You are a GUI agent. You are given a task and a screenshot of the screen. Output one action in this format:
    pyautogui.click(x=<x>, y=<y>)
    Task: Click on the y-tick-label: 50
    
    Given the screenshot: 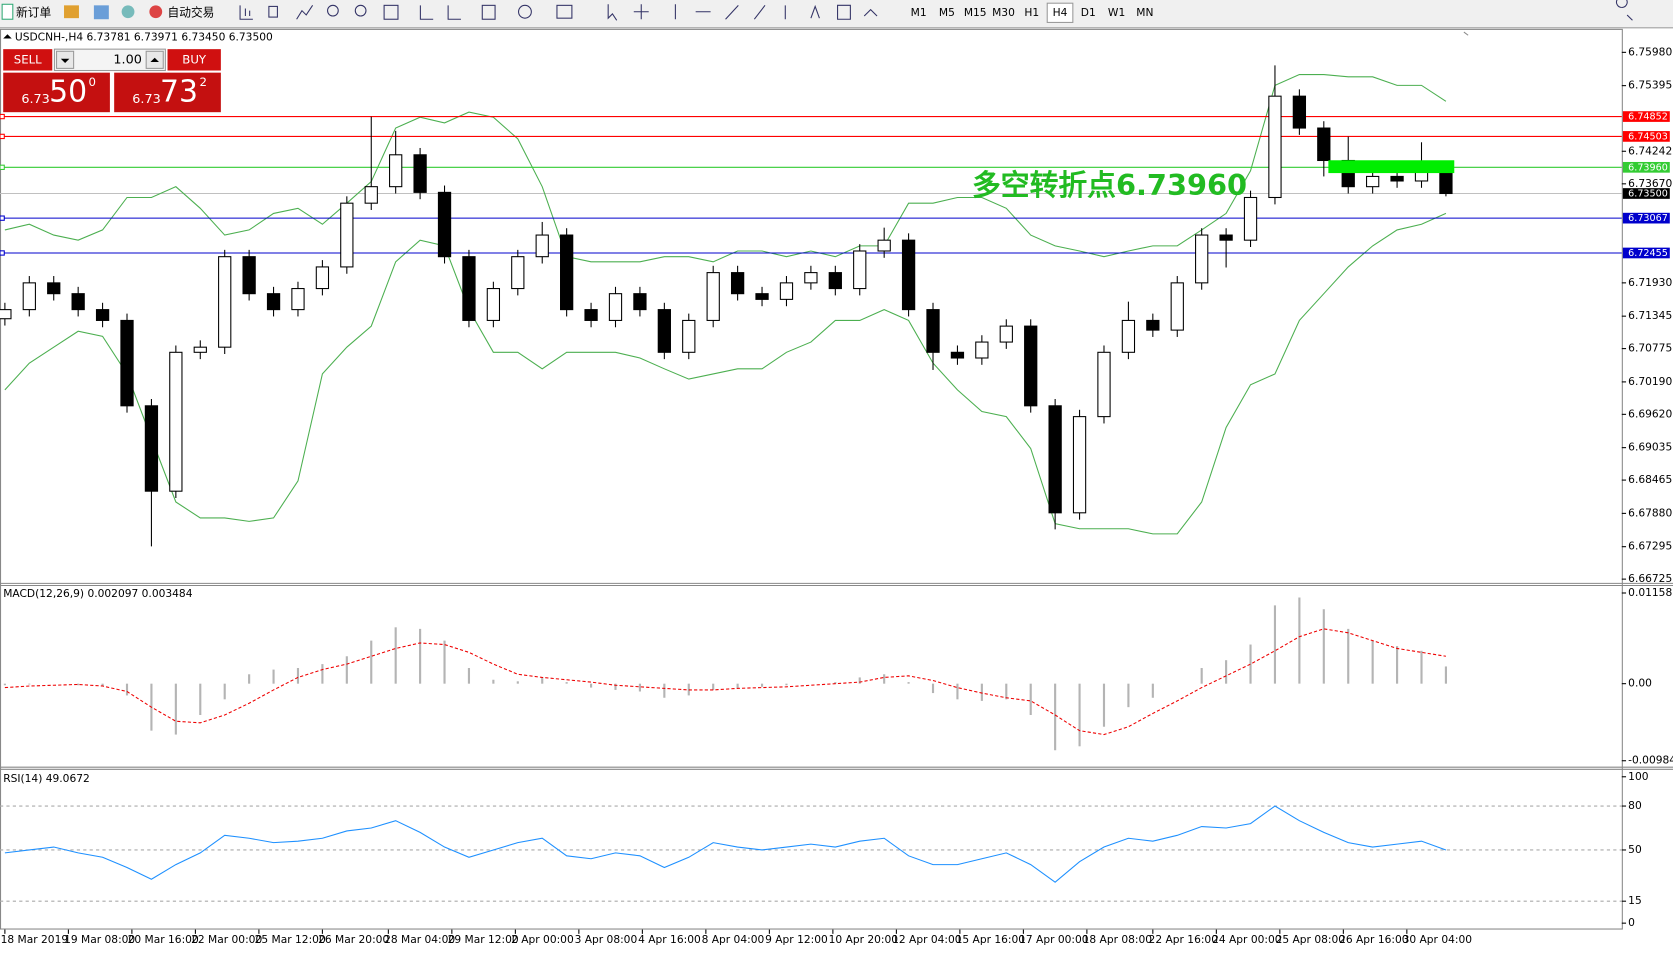 What is the action you would take?
    pyautogui.click(x=1635, y=849)
    